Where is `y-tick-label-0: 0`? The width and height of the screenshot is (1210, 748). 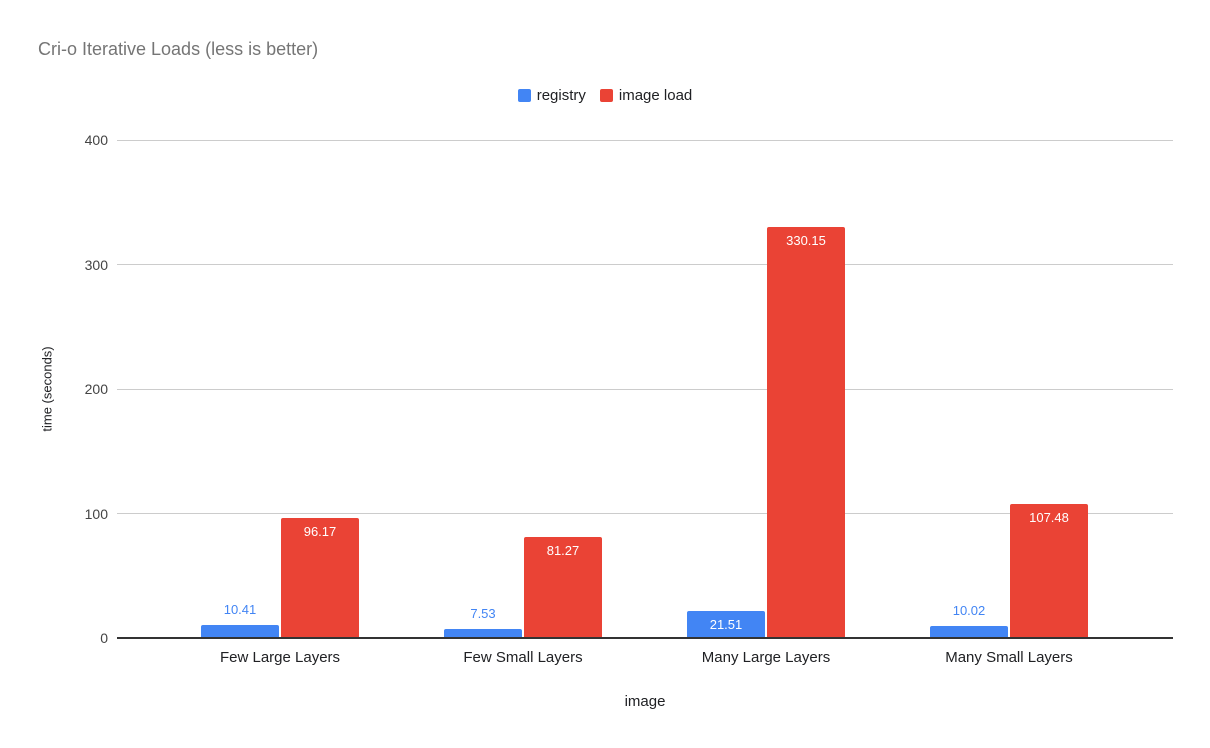 y-tick-label-0: 0 is located at coordinates (104, 638).